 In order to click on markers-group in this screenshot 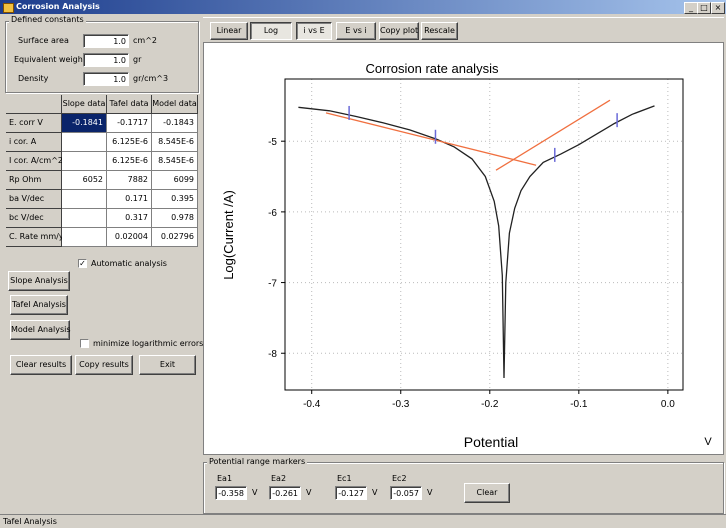, I will do `click(463, 488)`.